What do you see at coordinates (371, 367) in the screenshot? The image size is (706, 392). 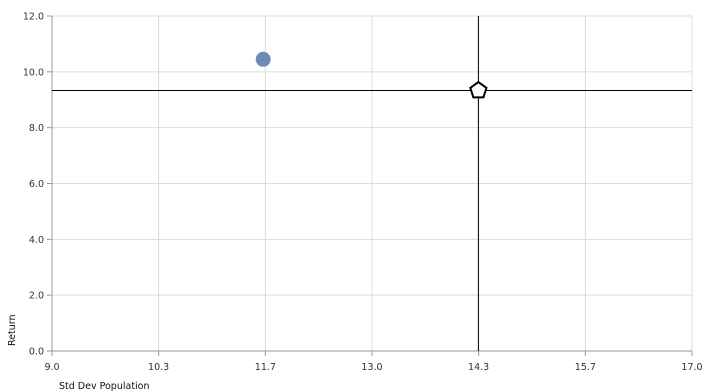 I see `x-tick-label: 13.0` at bounding box center [371, 367].